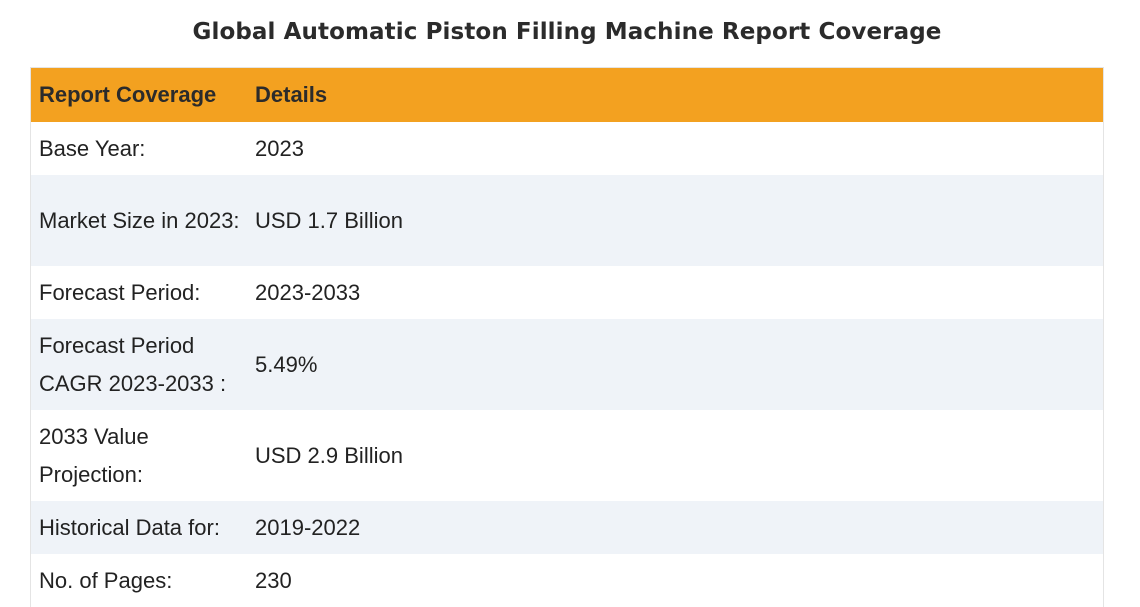  What do you see at coordinates (567, 527) in the screenshot?
I see `table-row: Historical Data for: 2019-2022` at bounding box center [567, 527].